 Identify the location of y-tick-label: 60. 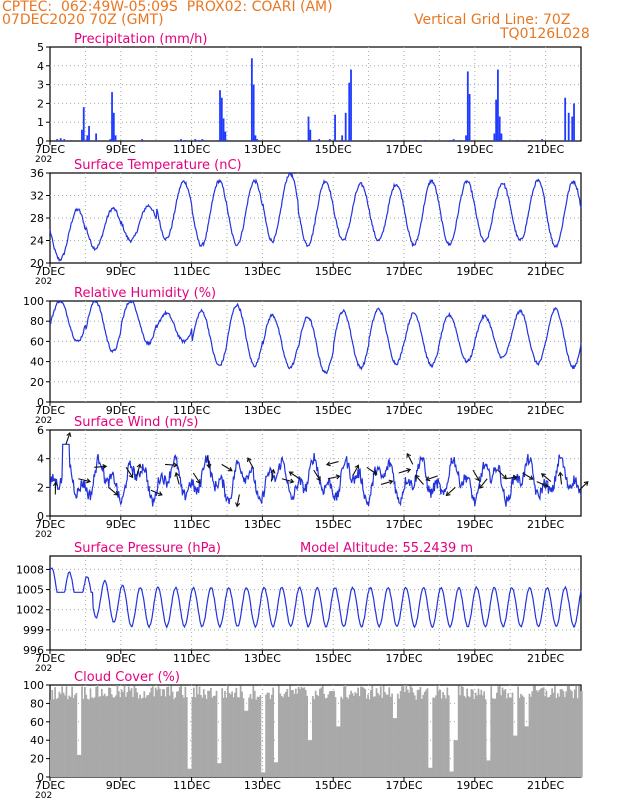
(37, 722).